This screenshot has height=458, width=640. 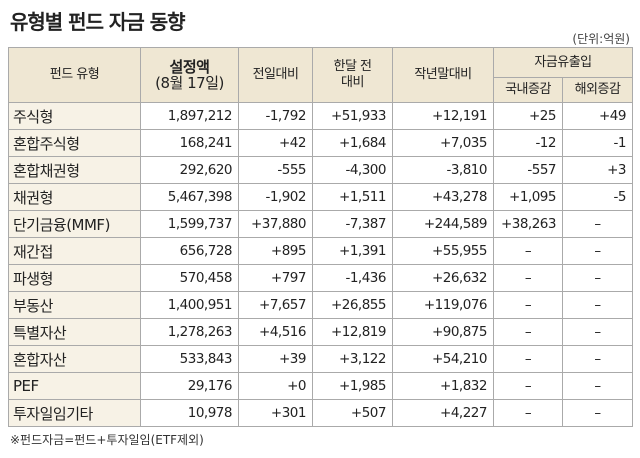 I want to click on value-cell: +49, so click(x=597, y=116).